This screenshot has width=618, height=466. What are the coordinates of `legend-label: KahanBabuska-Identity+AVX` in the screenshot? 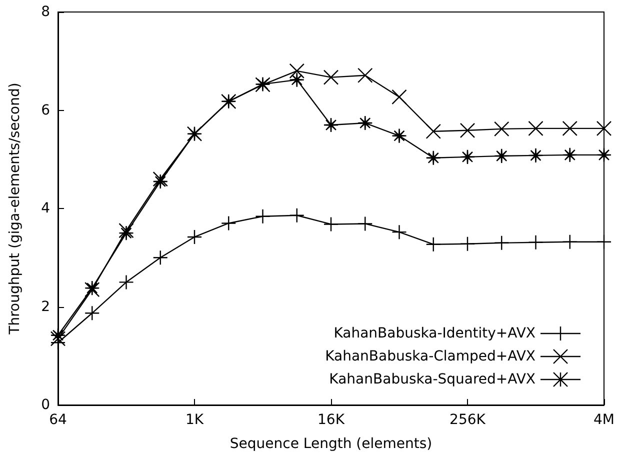 It's located at (435, 334).